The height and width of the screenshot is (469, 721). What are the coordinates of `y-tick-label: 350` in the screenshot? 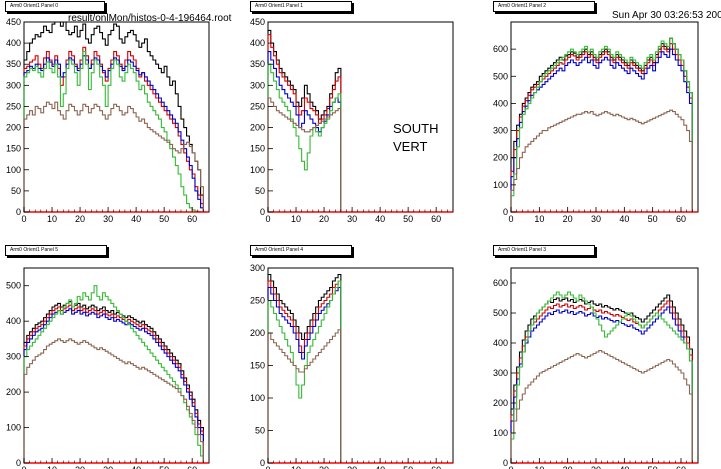 It's located at (13, 64).